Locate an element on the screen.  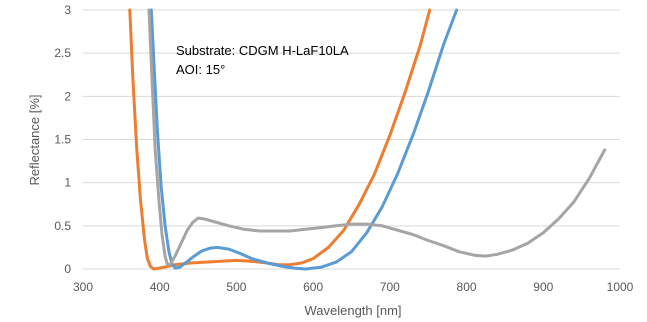
x-tick-label: 800 is located at coordinates (467, 287).